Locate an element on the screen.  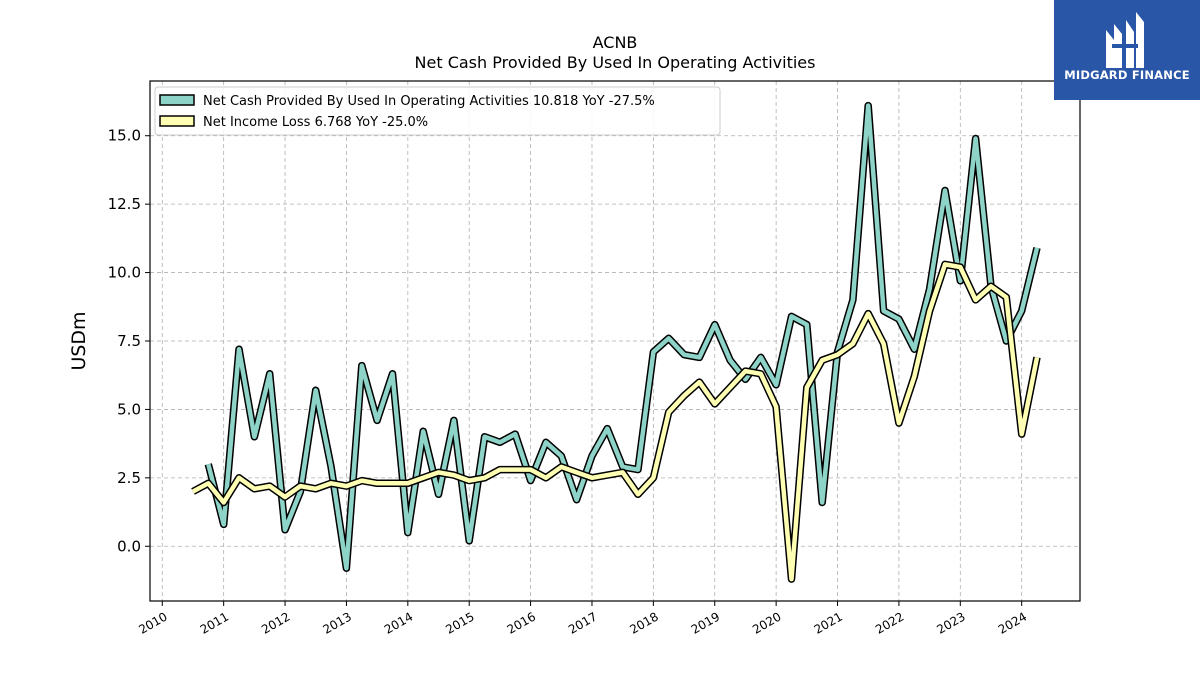
x-tick-label: 2022 is located at coordinates (889, 622).